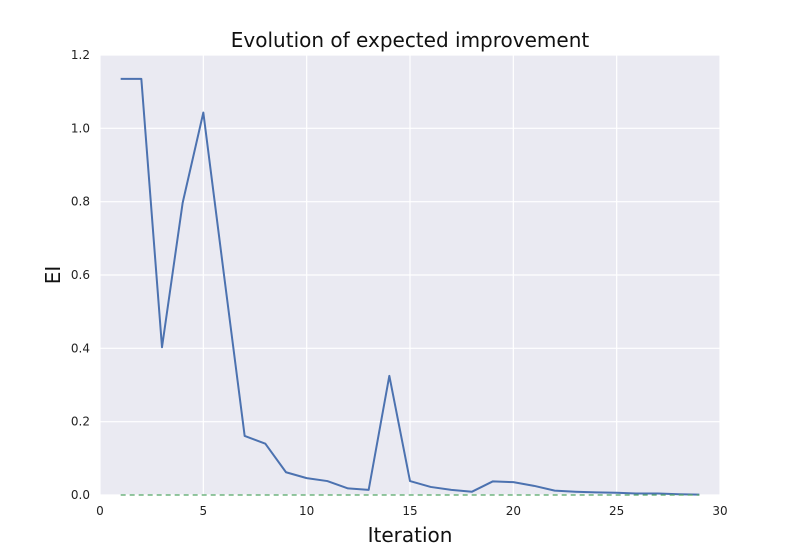  Describe the element at coordinates (80, 202) in the screenshot. I see `y-tick-label: 0.8` at that location.